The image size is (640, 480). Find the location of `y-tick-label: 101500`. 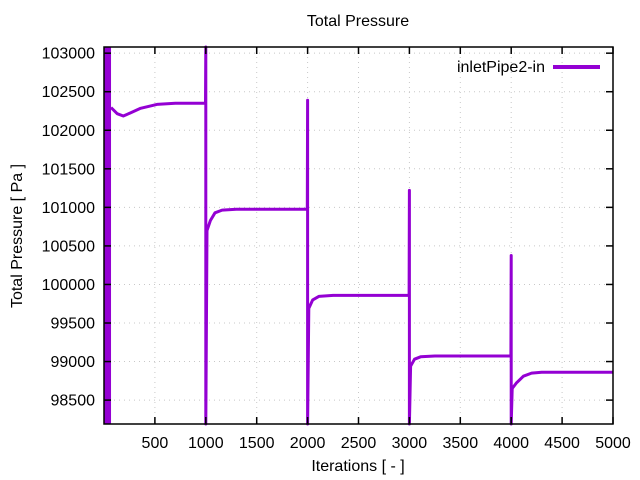

y-tick-label: 101500 is located at coordinates (68, 169).